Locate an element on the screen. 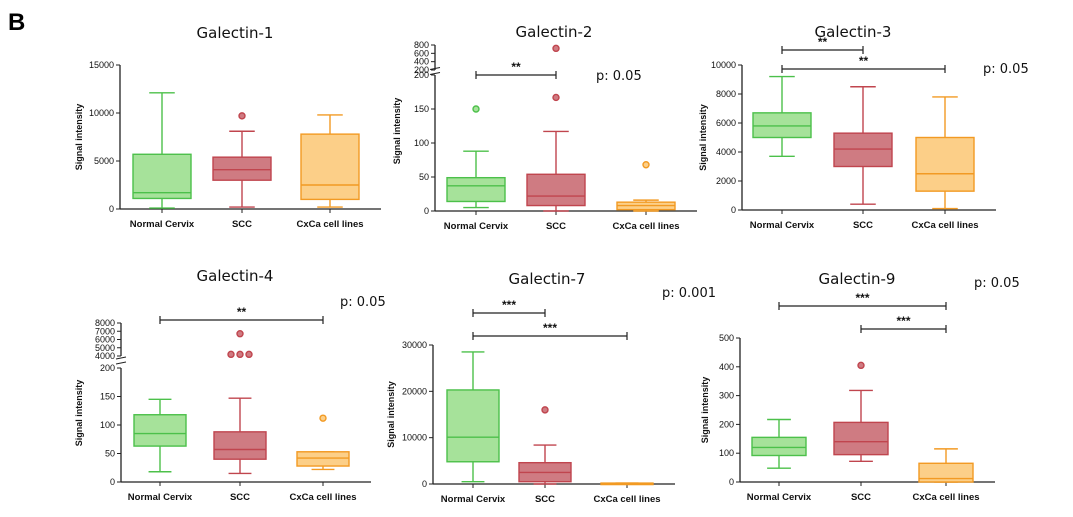 The image size is (1073, 517). y-tick-label: 30000 is located at coordinates (414, 345).